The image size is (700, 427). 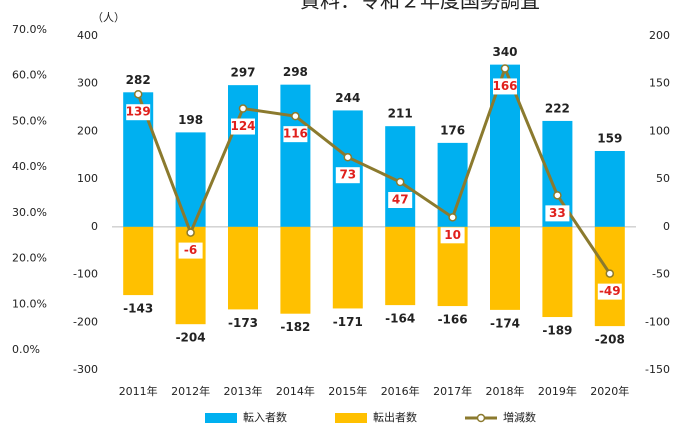 I want to click on x-tick-label: 2011年, so click(x=138, y=391).